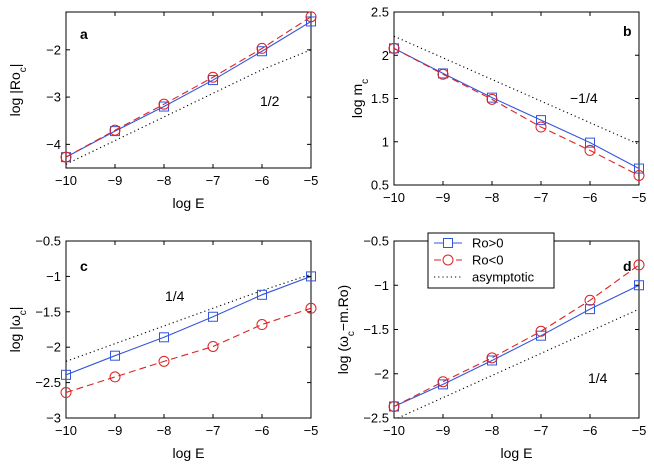 This screenshot has width=654, height=467. I want to click on y-label-main: log (ω, so click(343, 355).